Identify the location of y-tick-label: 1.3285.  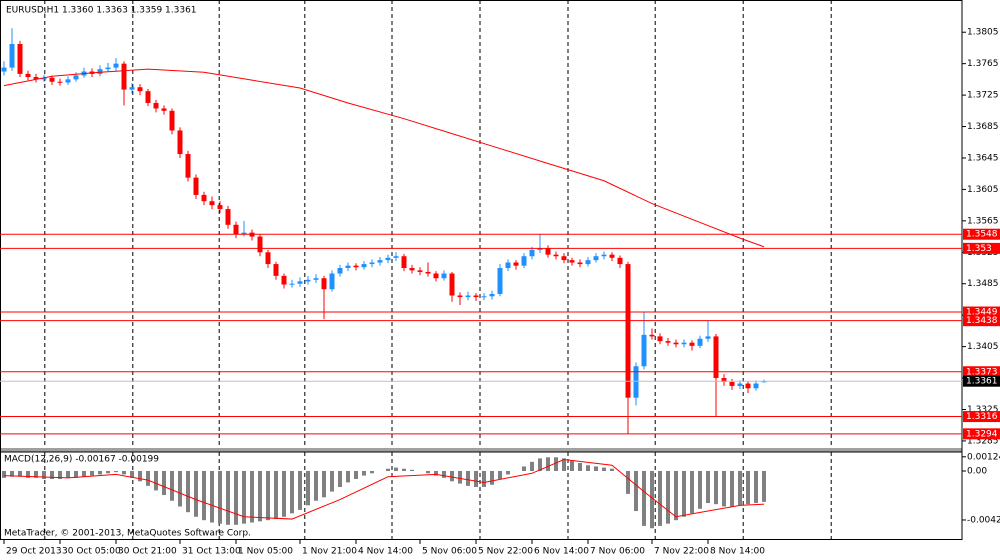
(983, 441).